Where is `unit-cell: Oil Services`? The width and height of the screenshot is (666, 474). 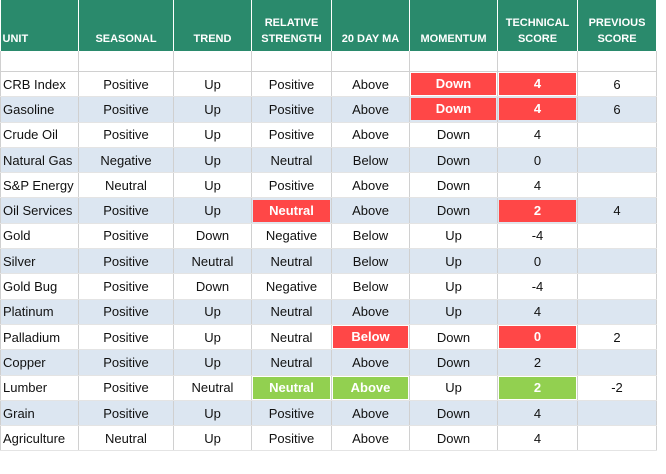
unit-cell: Oil Services is located at coordinates (39, 210).